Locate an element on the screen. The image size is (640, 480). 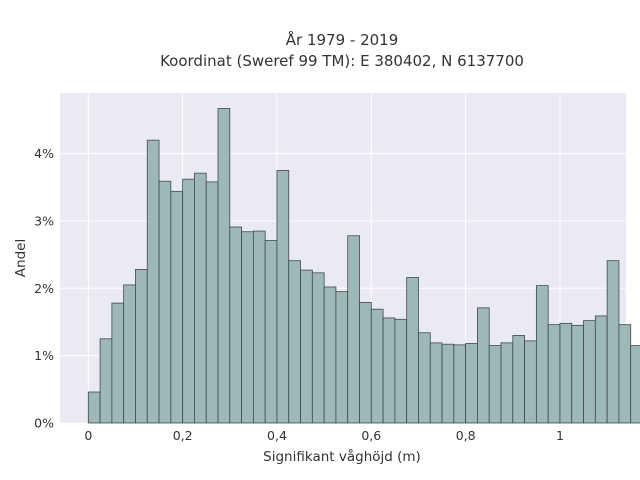
x-axis-title: Signifikant våghöjd (m) is located at coordinates (342, 456).